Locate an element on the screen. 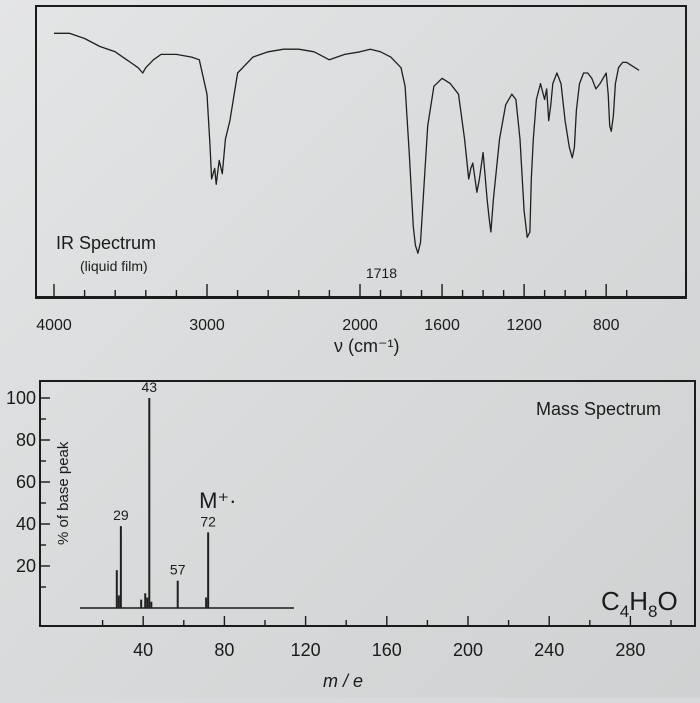  mass-peak-label-29: 29 is located at coordinates (121, 515).